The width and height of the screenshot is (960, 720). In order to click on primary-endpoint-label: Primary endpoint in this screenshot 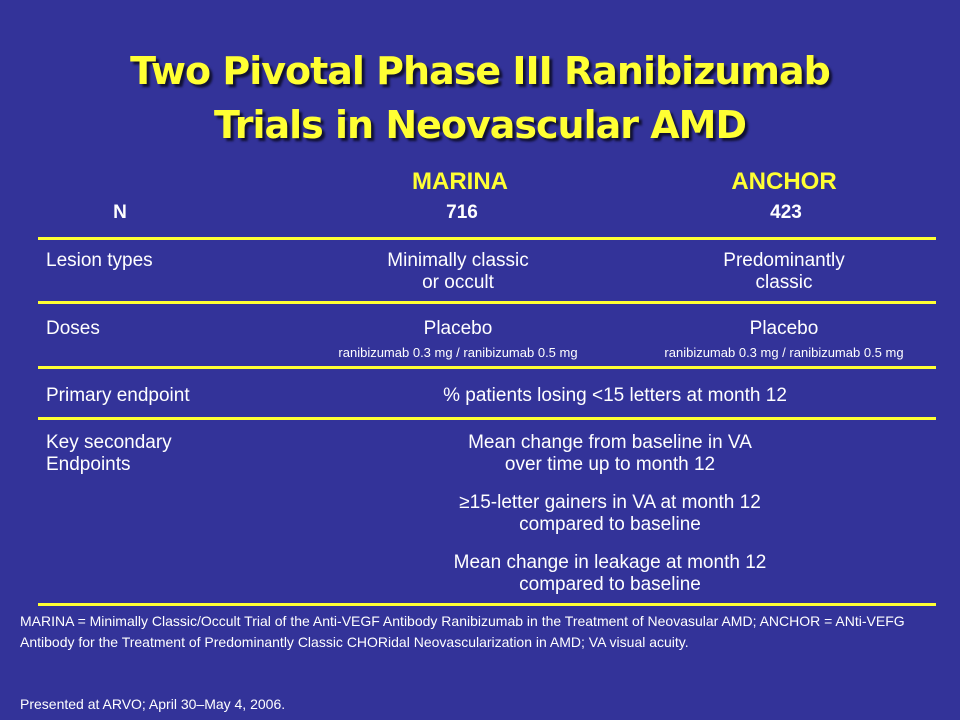, I will do `click(118, 395)`.